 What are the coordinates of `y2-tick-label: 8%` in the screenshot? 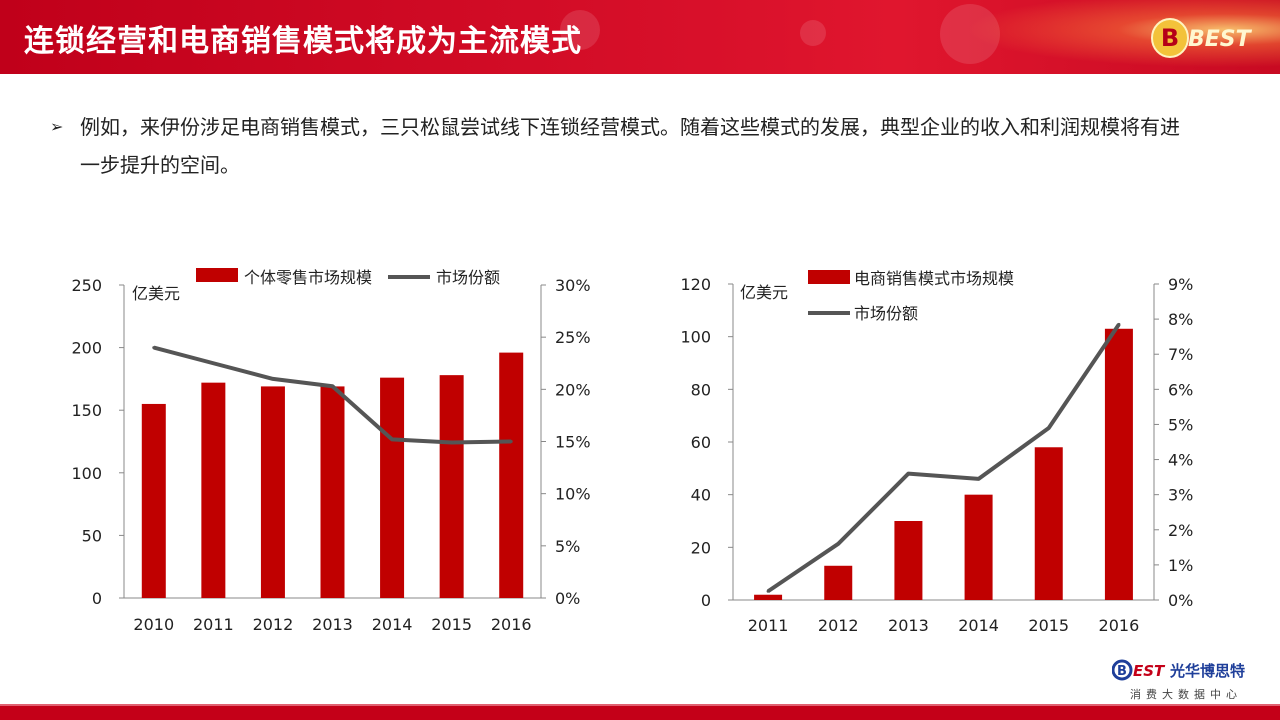 It's located at (1180, 319).